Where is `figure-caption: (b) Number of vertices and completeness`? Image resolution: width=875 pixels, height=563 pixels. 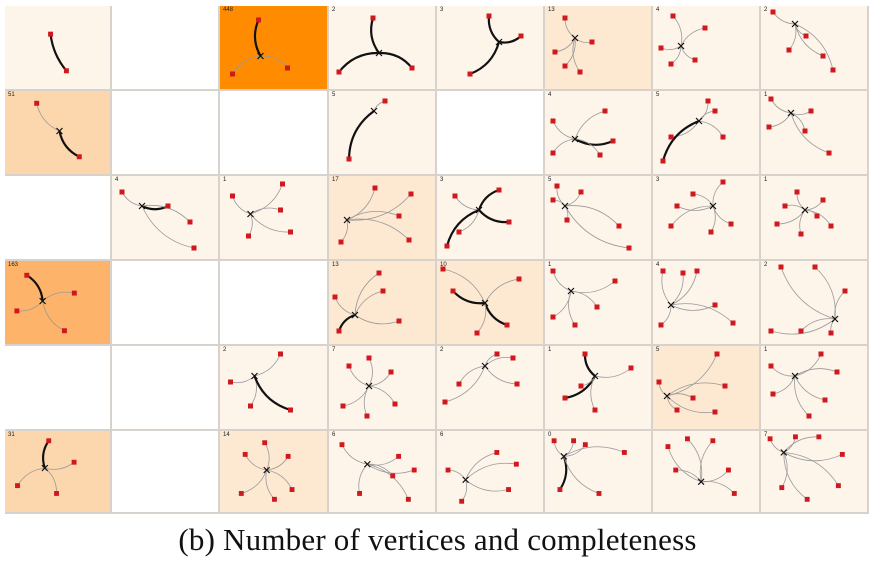
figure-caption: (b) Number of vertices and completeness is located at coordinates (437, 539).